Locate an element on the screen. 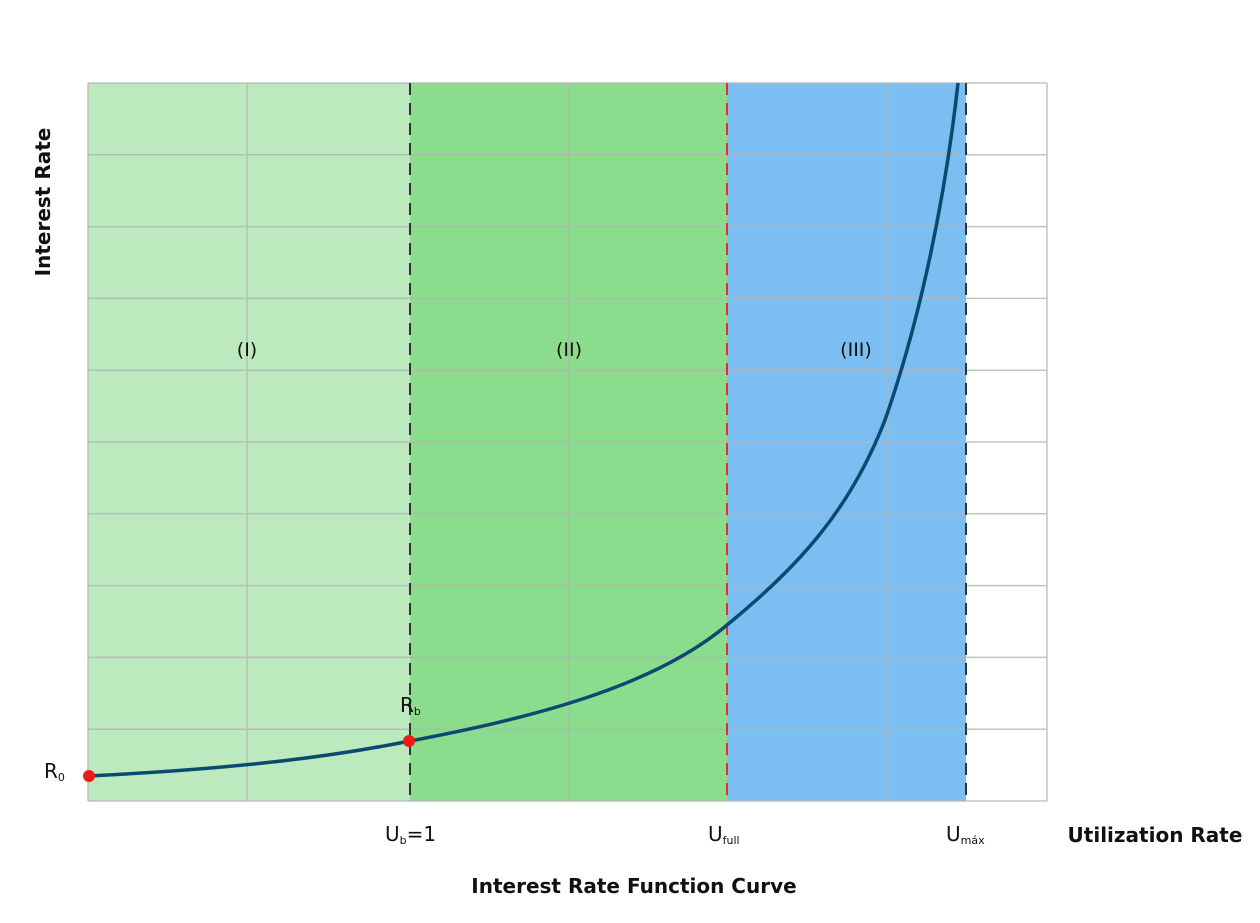 The width and height of the screenshot is (1260, 923). marker-label: Ub=1 is located at coordinates (410, 834).